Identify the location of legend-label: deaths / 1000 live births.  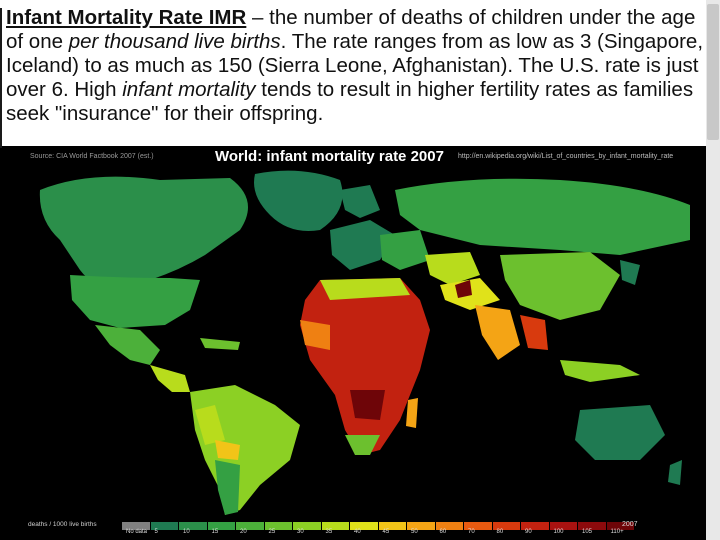
(62, 524).